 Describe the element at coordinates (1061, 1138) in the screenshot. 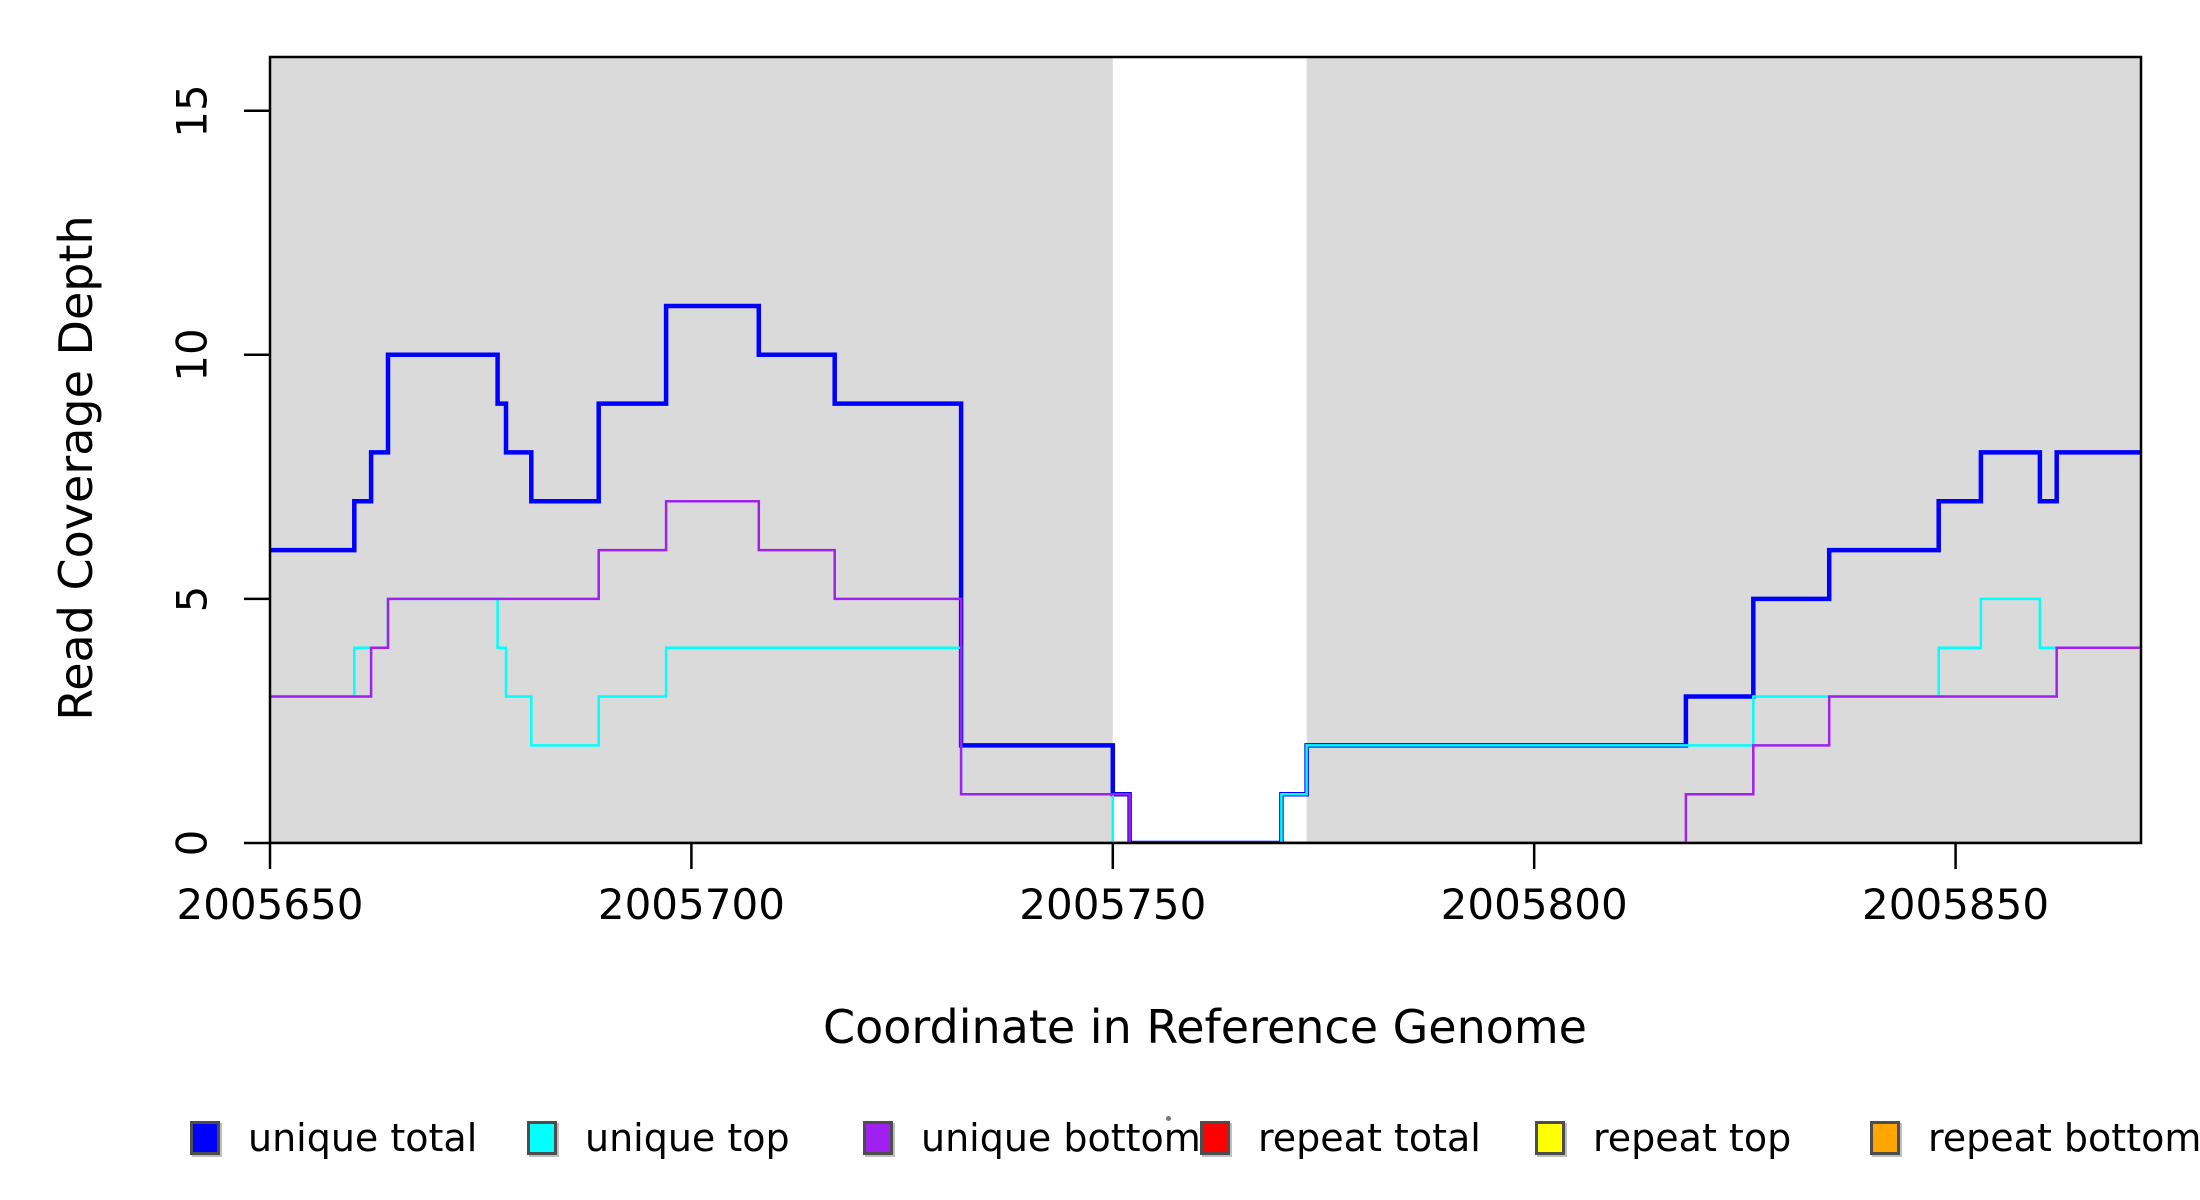

I see `legend-label: unique bottom` at that location.